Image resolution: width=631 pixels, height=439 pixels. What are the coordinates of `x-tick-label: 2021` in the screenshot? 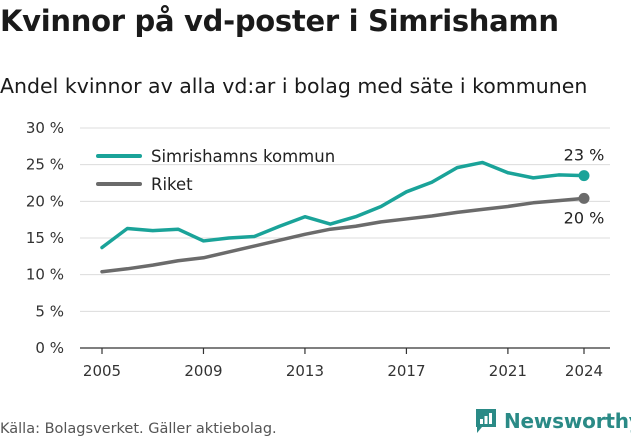 It's located at (508, 371).